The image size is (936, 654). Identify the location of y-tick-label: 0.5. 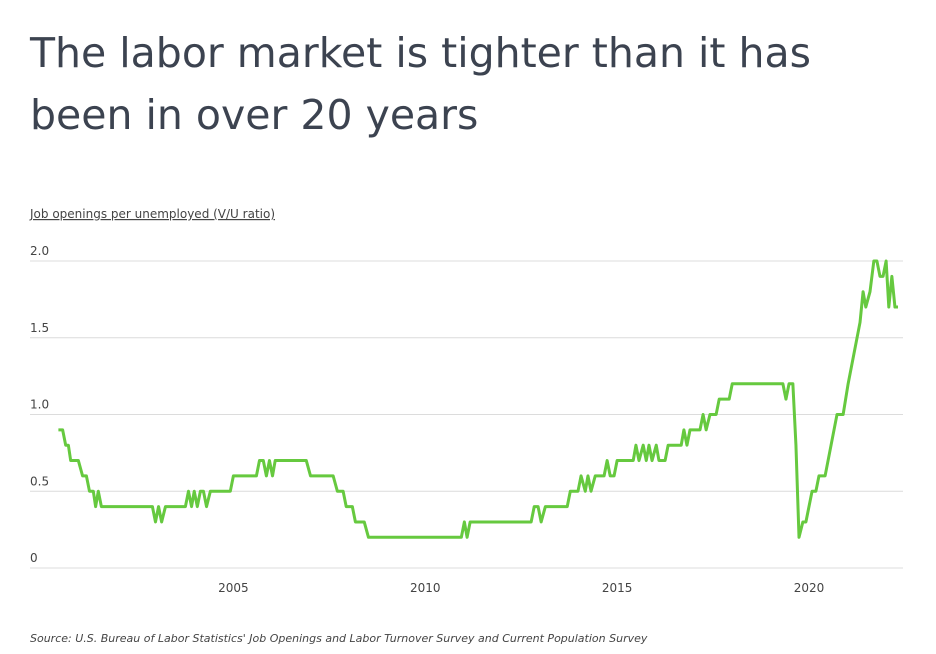
(39, 481).